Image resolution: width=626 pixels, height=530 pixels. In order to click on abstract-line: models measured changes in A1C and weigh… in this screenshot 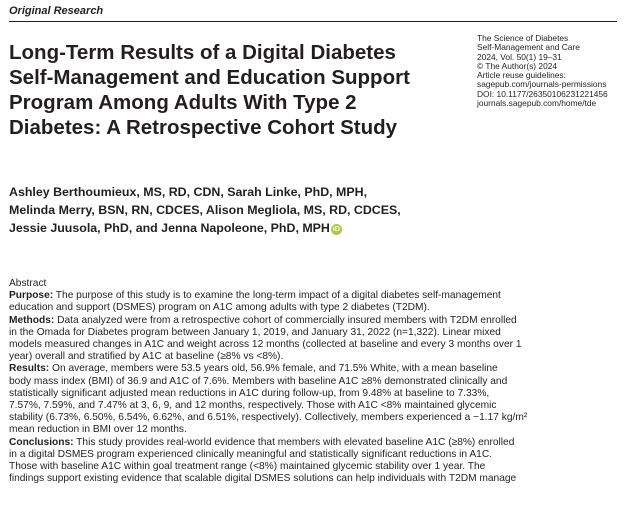, I will do `click(265, 345)`.